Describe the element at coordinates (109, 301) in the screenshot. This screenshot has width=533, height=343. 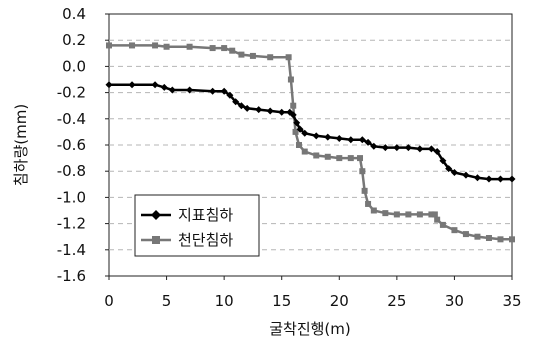
I see `x-tick-label: 0` at that location.